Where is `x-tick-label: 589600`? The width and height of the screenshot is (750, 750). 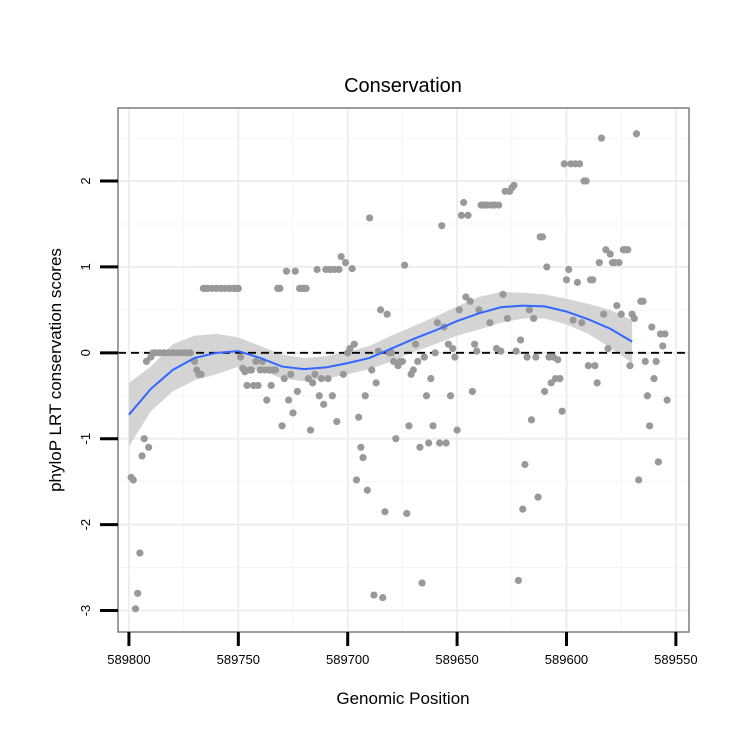
x-tick-label: 589600 is located at coordinates (566, 659).